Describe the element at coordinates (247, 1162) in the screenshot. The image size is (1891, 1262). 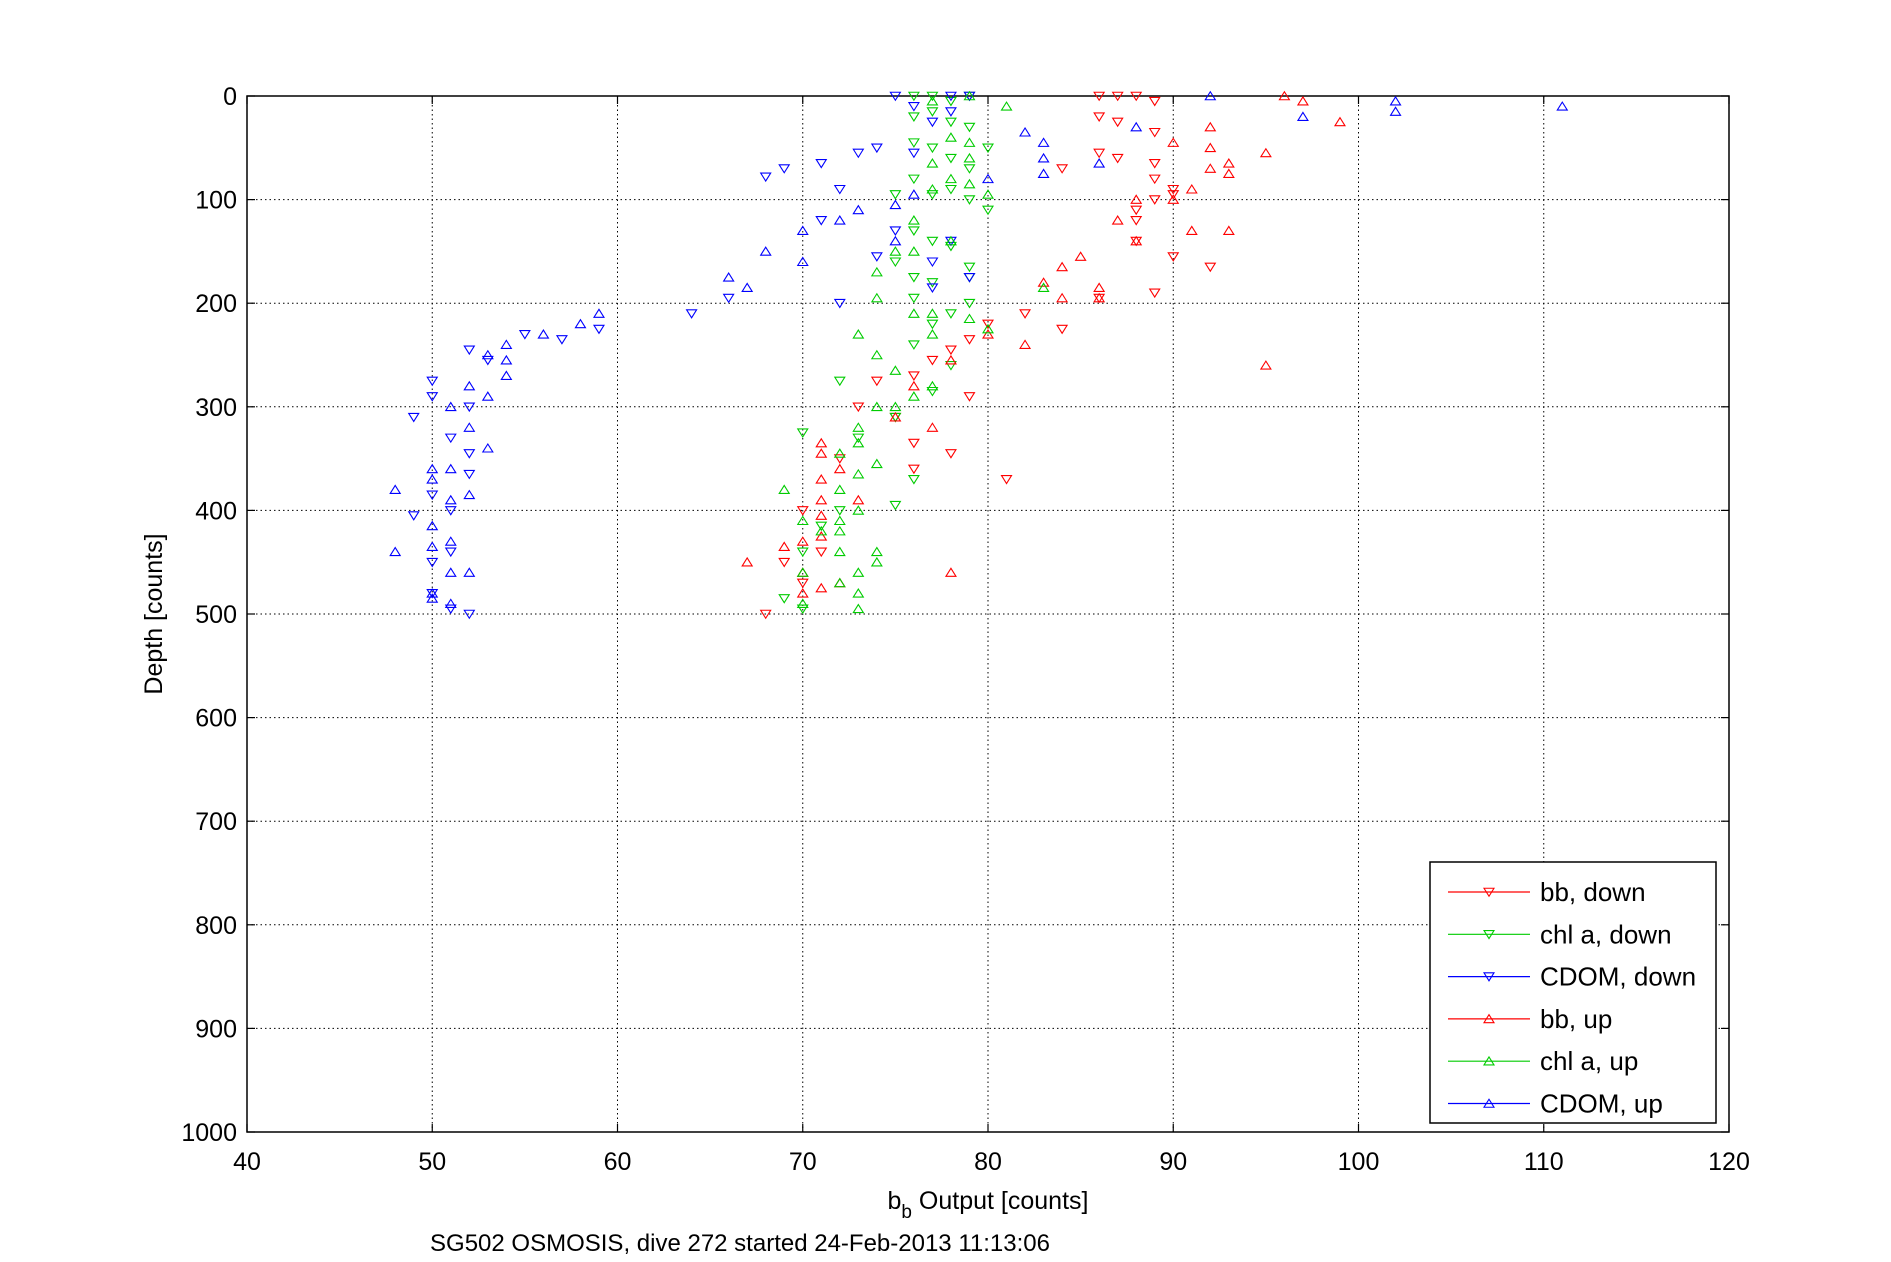
I see `x-tick-label: 40` at that location.